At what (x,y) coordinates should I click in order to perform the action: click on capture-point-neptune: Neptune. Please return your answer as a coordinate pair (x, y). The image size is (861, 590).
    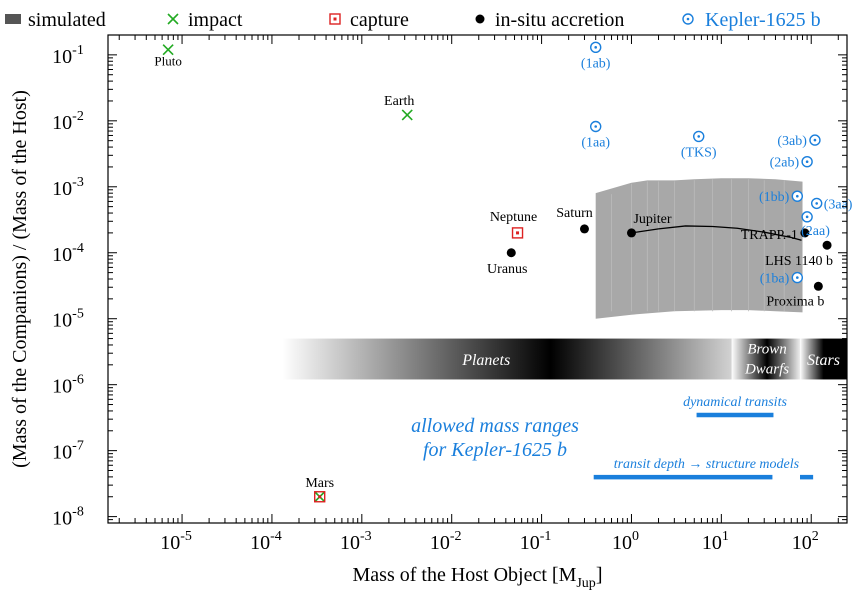
    Looking at the image, I should click on (513, 224).